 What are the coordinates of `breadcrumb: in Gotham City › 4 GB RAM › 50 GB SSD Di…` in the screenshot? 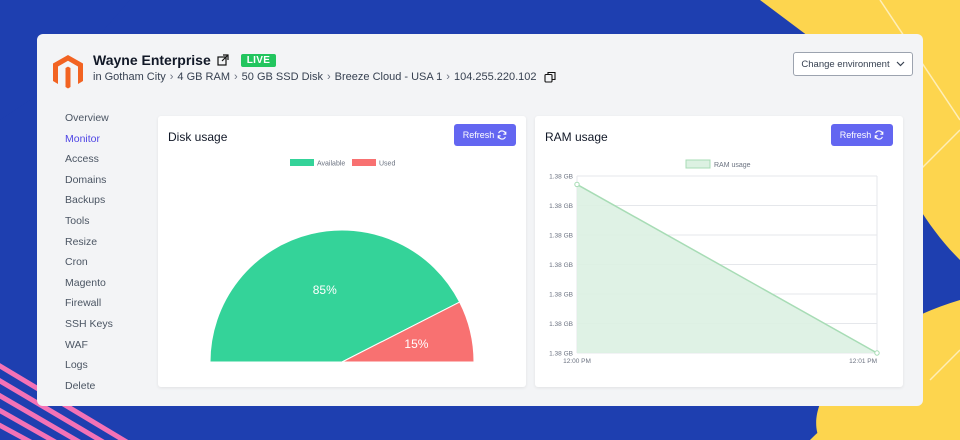 It's located at (324, 77).